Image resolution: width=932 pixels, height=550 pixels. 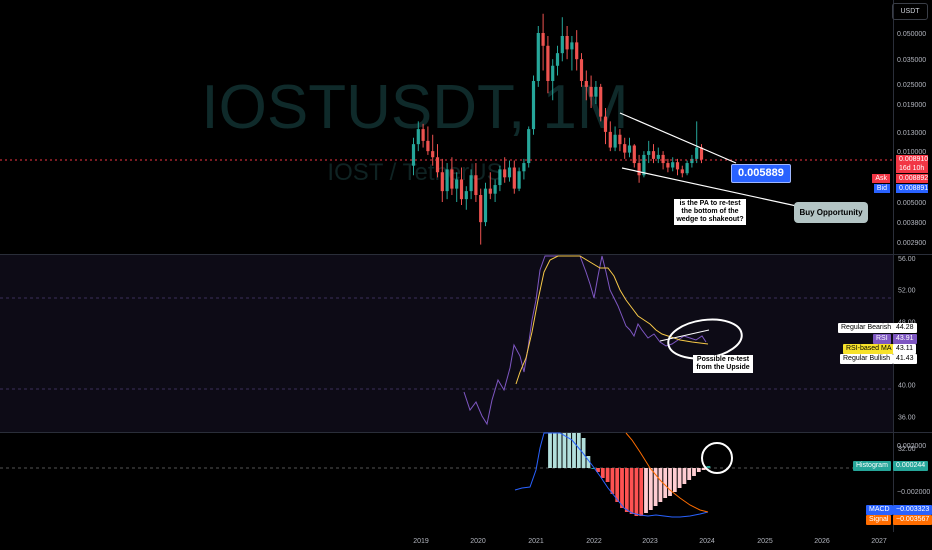 I want to click on time-tick-label: 2024, so click(x=707, y=541).